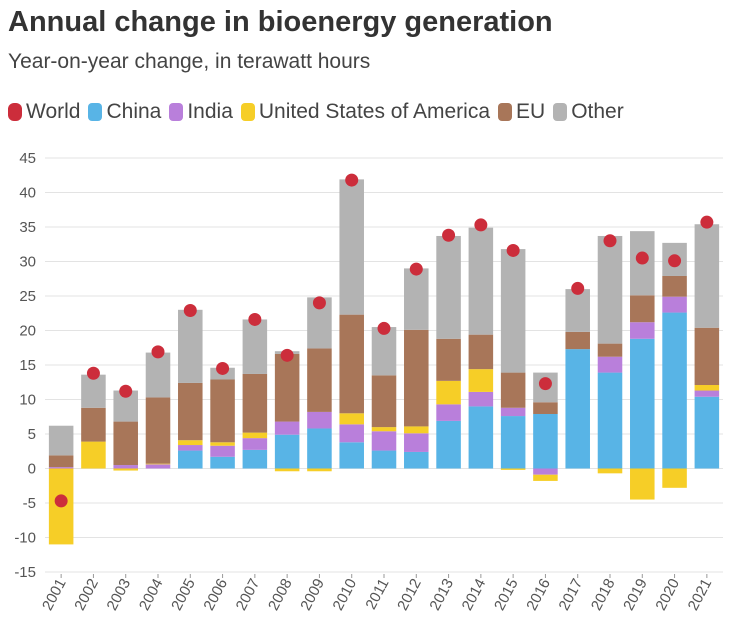  I want to click on y-tick-label: 0, so click(32, 469).